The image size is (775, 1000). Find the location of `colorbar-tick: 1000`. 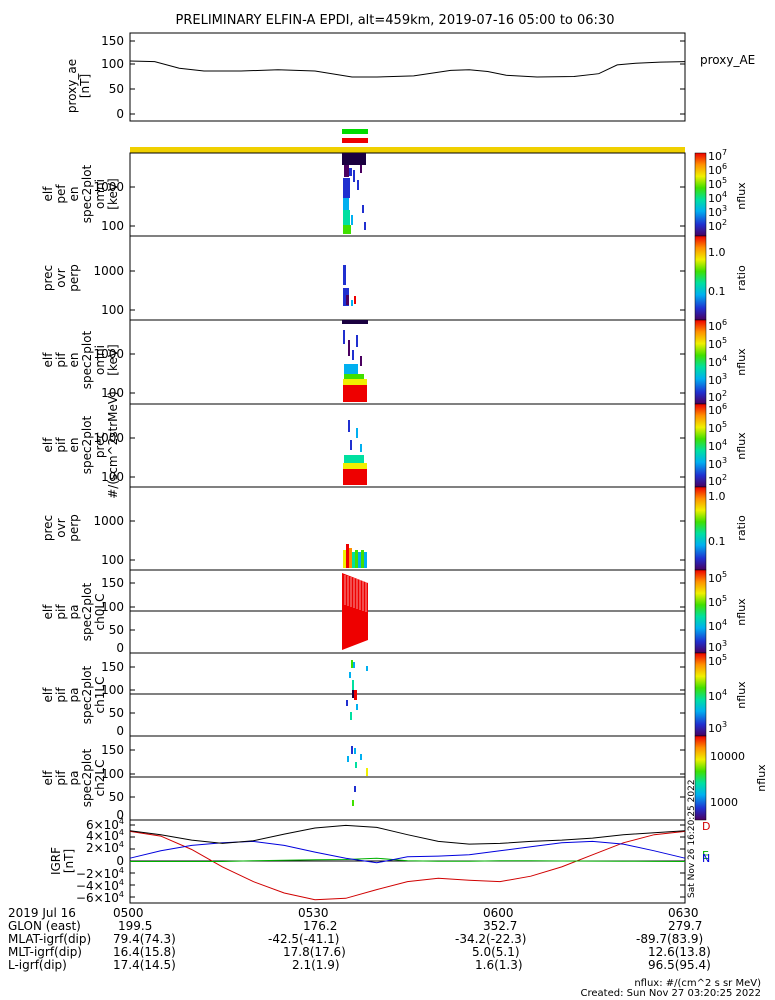

colorbar-tick: 1000 is located at coordinates (724, 802).